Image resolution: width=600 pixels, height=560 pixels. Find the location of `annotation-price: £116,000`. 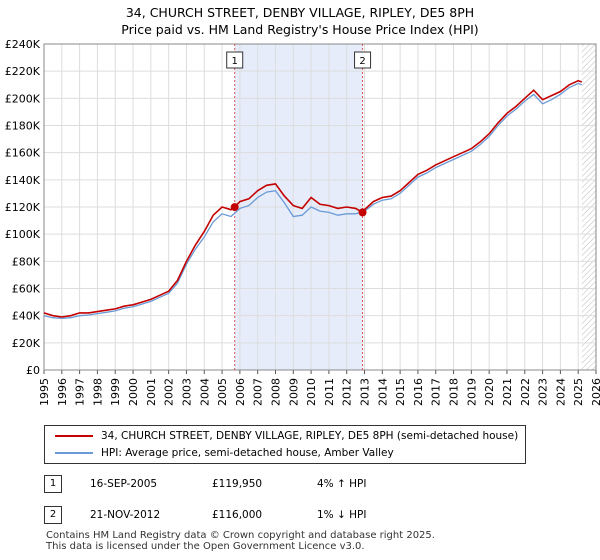

annotation-price: £116,000 is located at coordinates (237, 515).